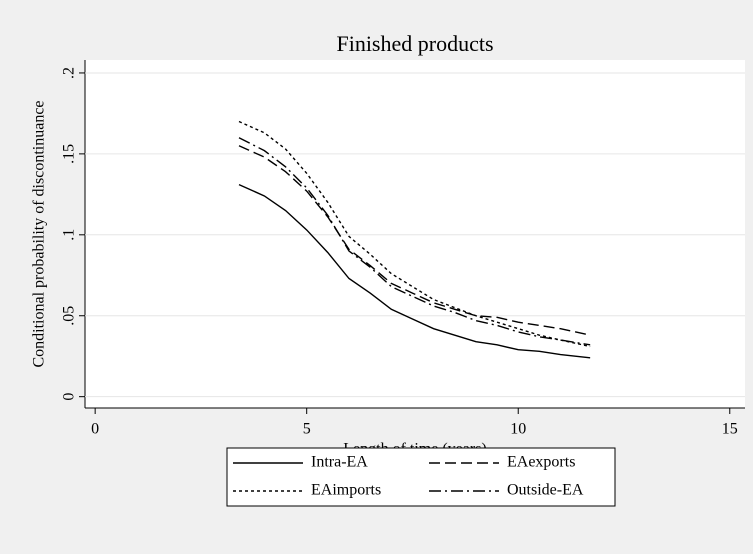 This screenshot has height=554, width=753. I want to click on legend-label: EAexports, so click(541, 462).